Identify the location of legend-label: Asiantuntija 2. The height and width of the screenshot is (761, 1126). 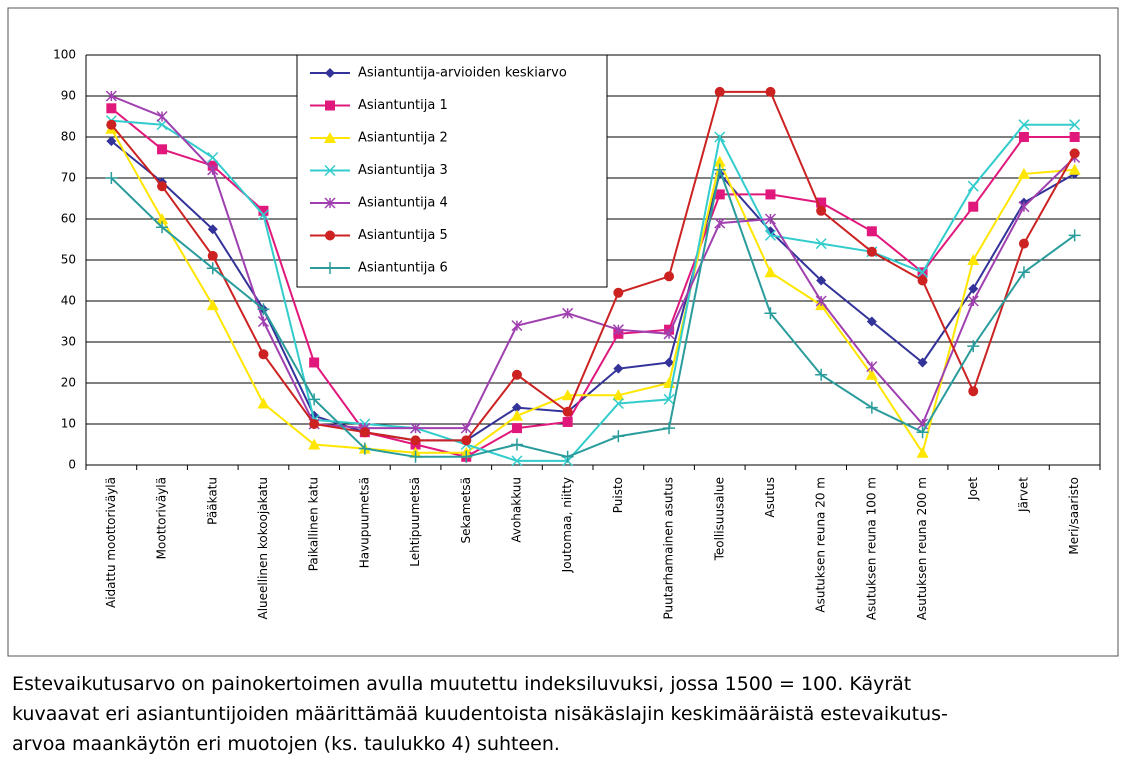
(403, 138).